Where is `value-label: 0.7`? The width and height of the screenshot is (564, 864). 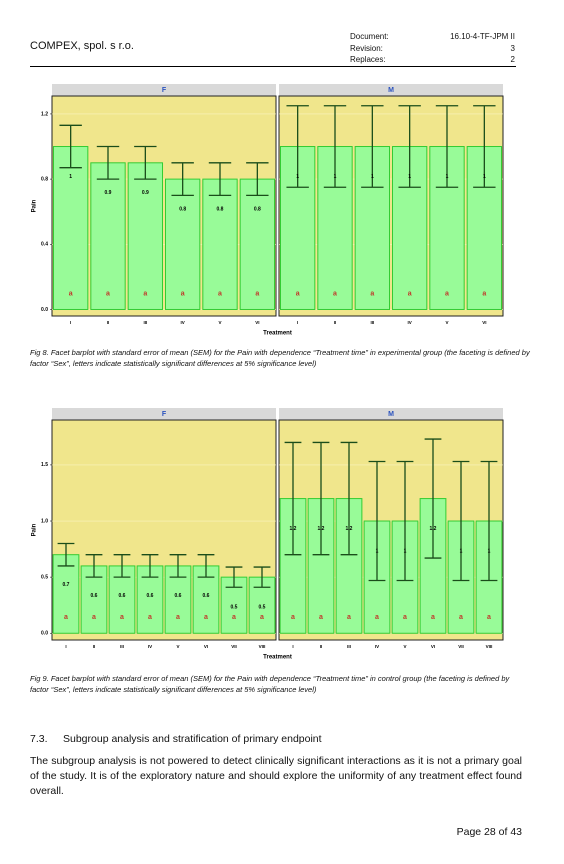
value-label: 0.7 is located at coordinates (66, 585).